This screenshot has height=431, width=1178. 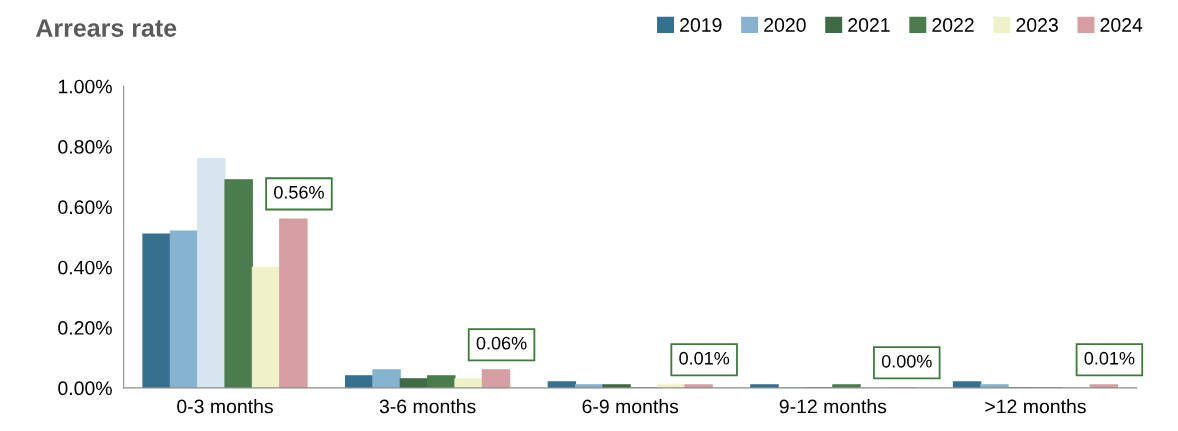 What do you see at coordinates (906, 361) in the screenshot?
I see `data-label: 0.00%` at bounding box center [906, 361].